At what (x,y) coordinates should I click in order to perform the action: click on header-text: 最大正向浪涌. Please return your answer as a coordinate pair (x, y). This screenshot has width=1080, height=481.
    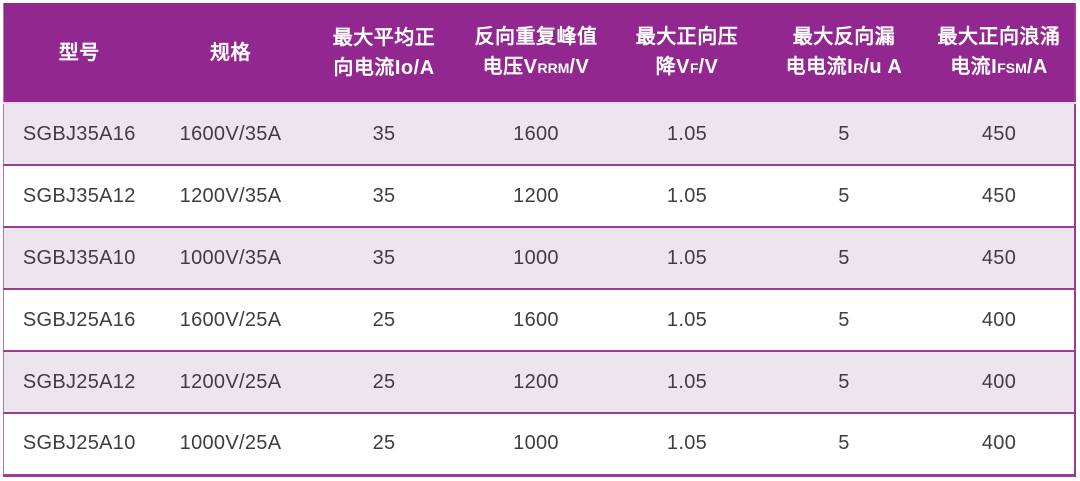
    Looking at the image, I should click on (999, 37).